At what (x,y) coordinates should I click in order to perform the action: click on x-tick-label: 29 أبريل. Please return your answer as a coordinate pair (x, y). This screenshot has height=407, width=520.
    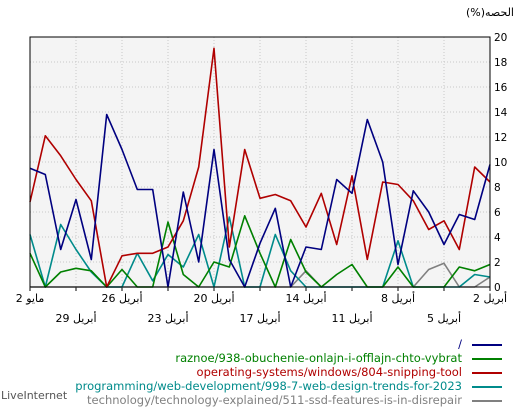
    Looking at the image, I should click on (75, 318).